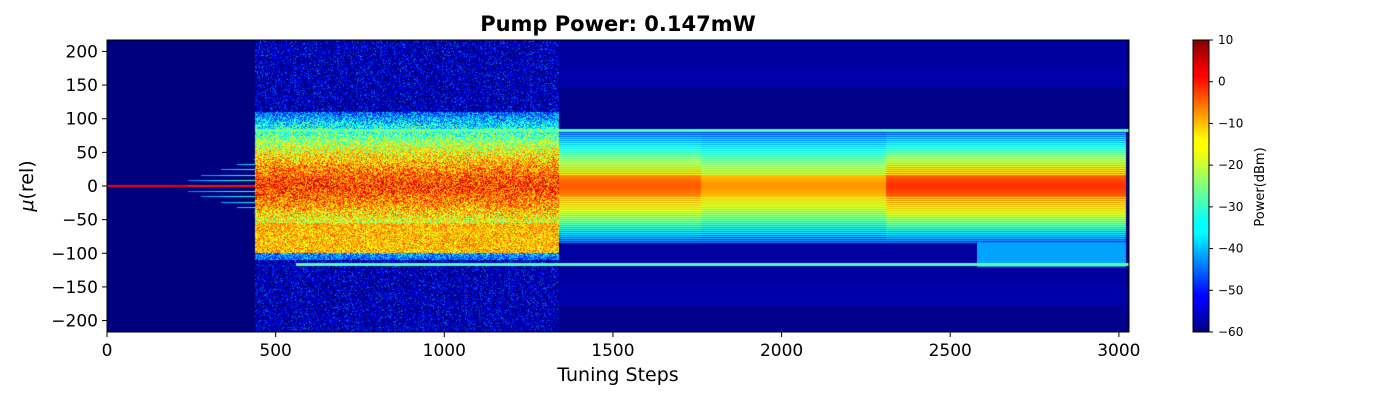 The width and height of the screenshot is (1400, 404). Describe the element at coordinates (1230, 332) in the screenshot. I see `colorbar-tick-label: −60` at that location.